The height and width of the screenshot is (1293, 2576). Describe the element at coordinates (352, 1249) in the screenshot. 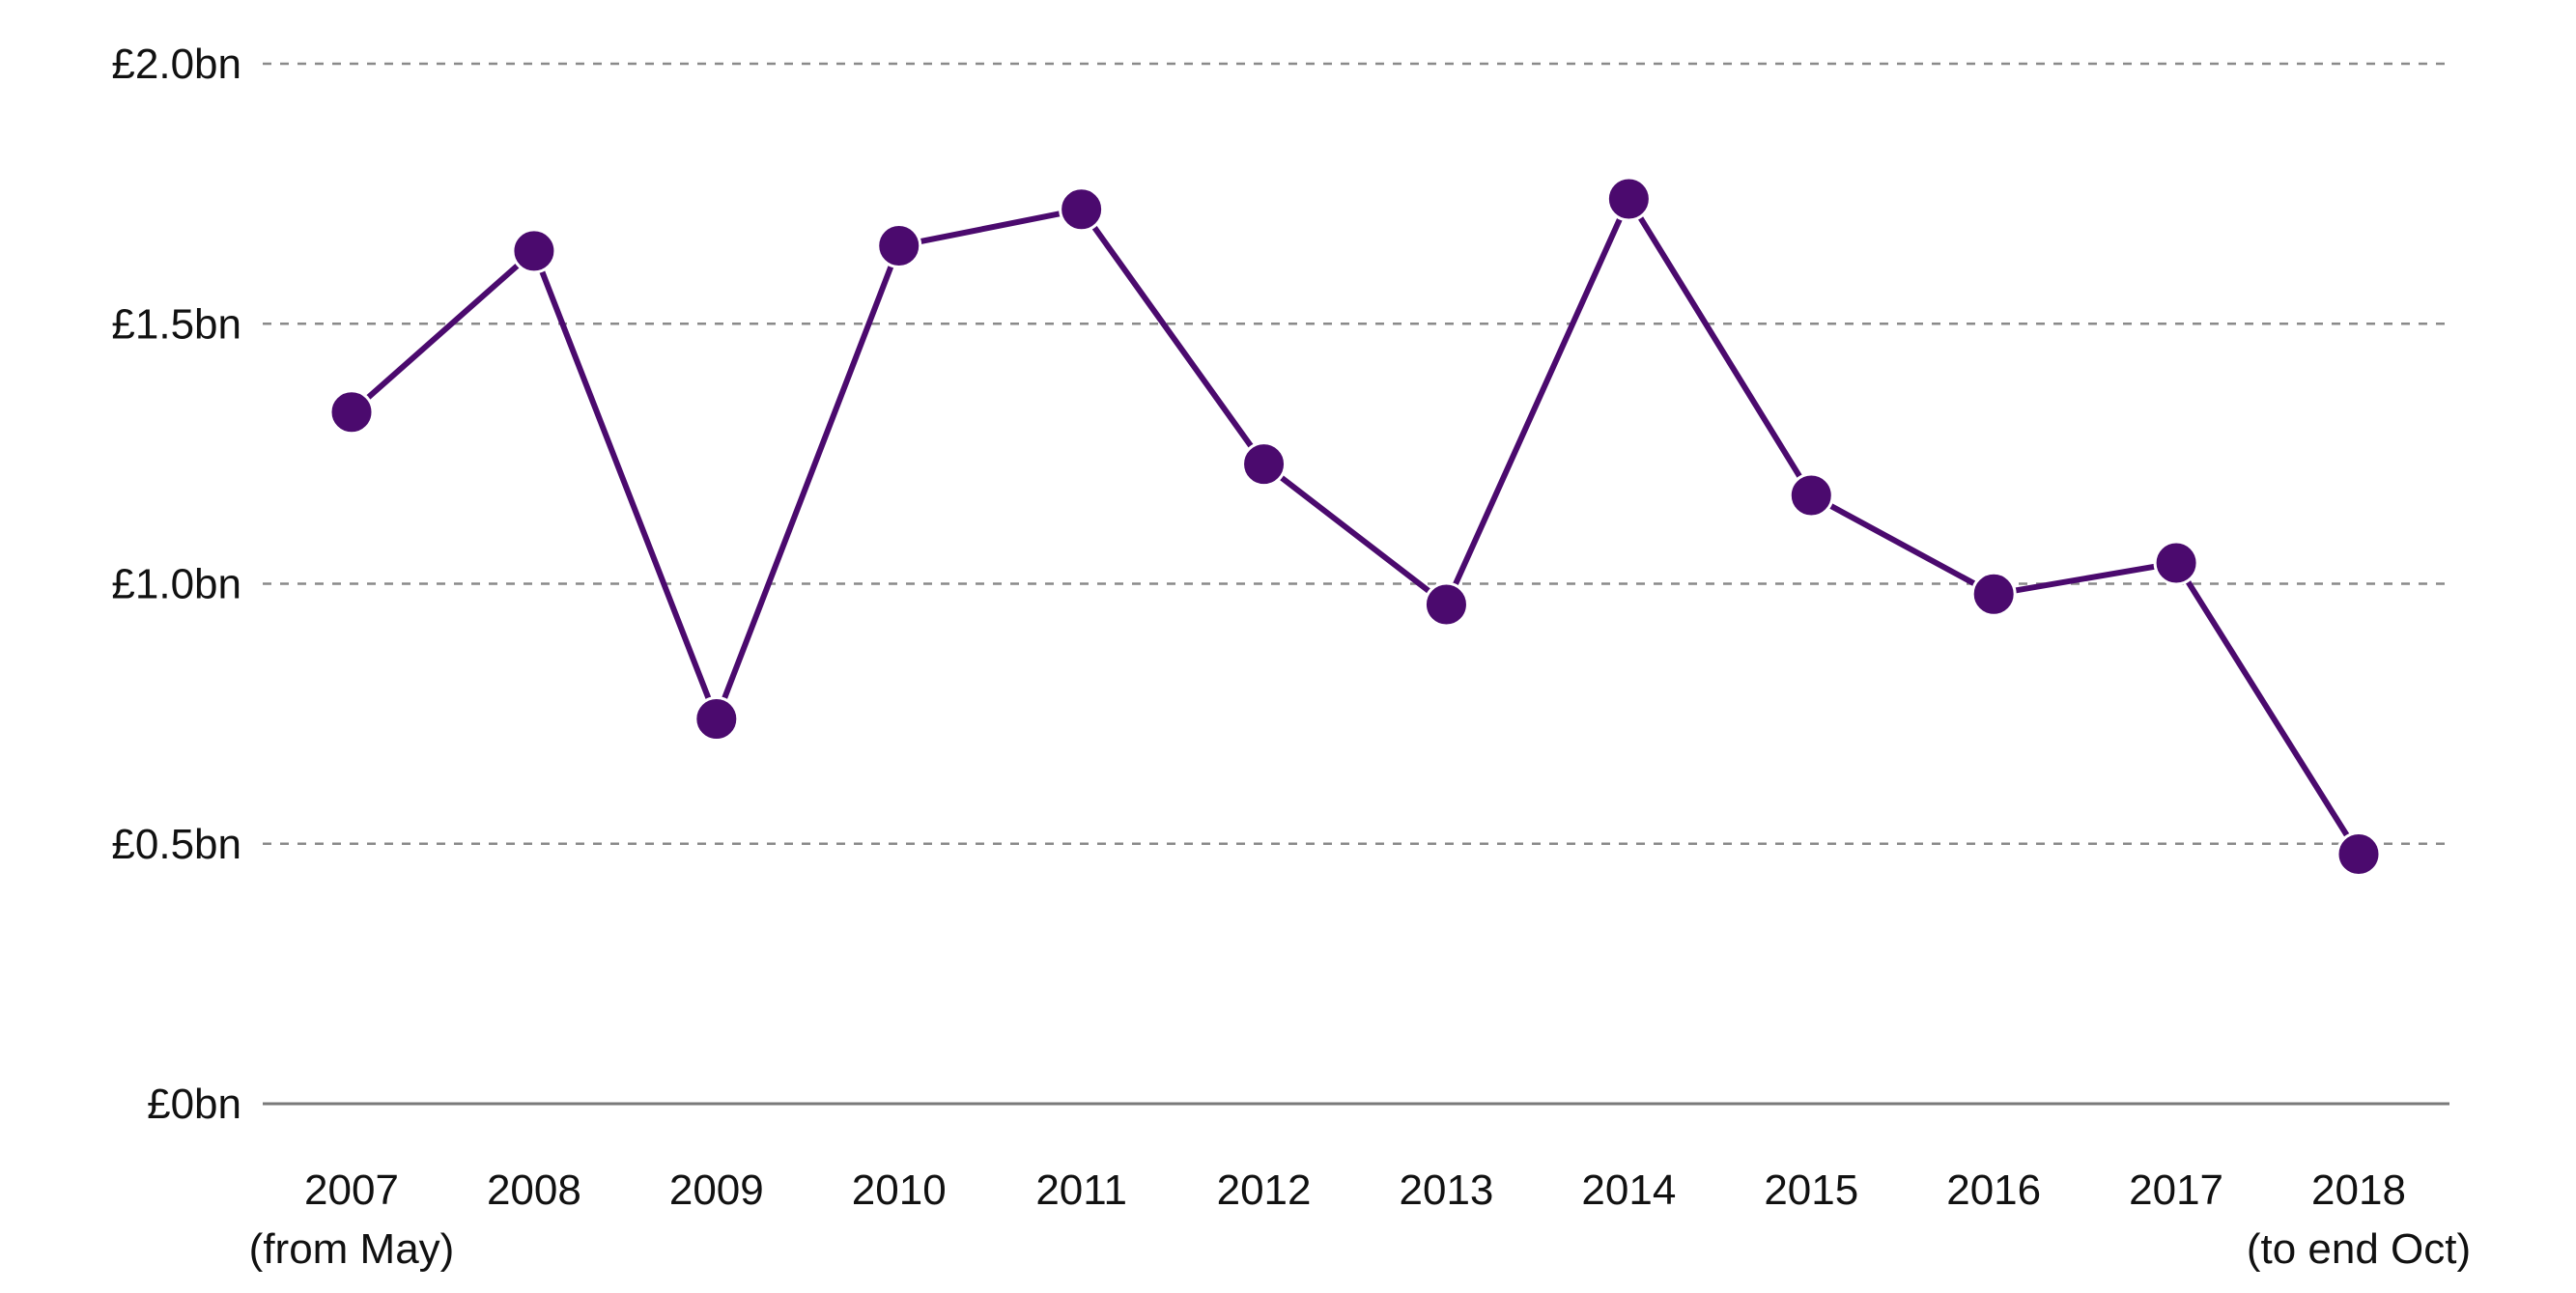

I see `x-tick-sublabel: (from May)` at that location.